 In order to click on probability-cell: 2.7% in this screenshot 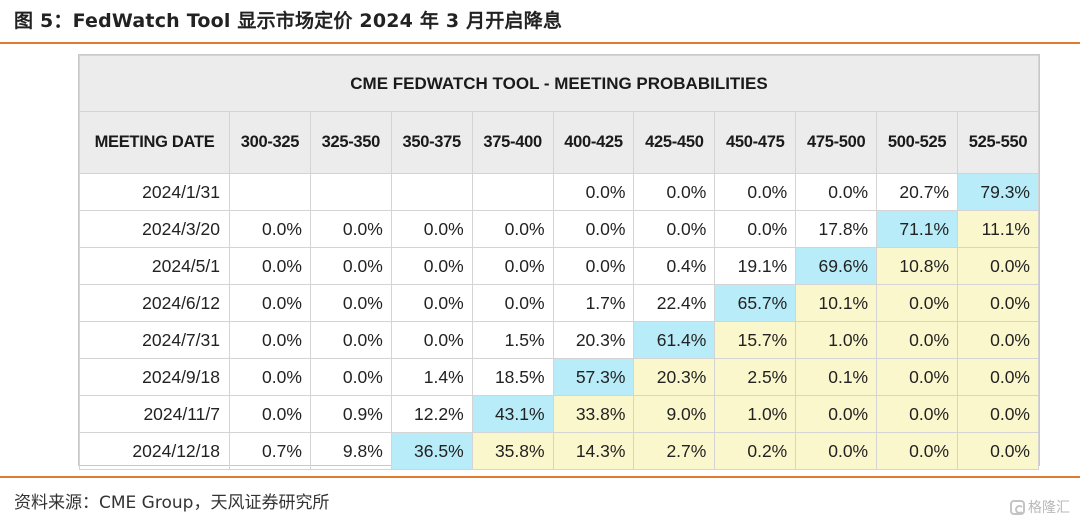, I will do `click(674, 451)`.